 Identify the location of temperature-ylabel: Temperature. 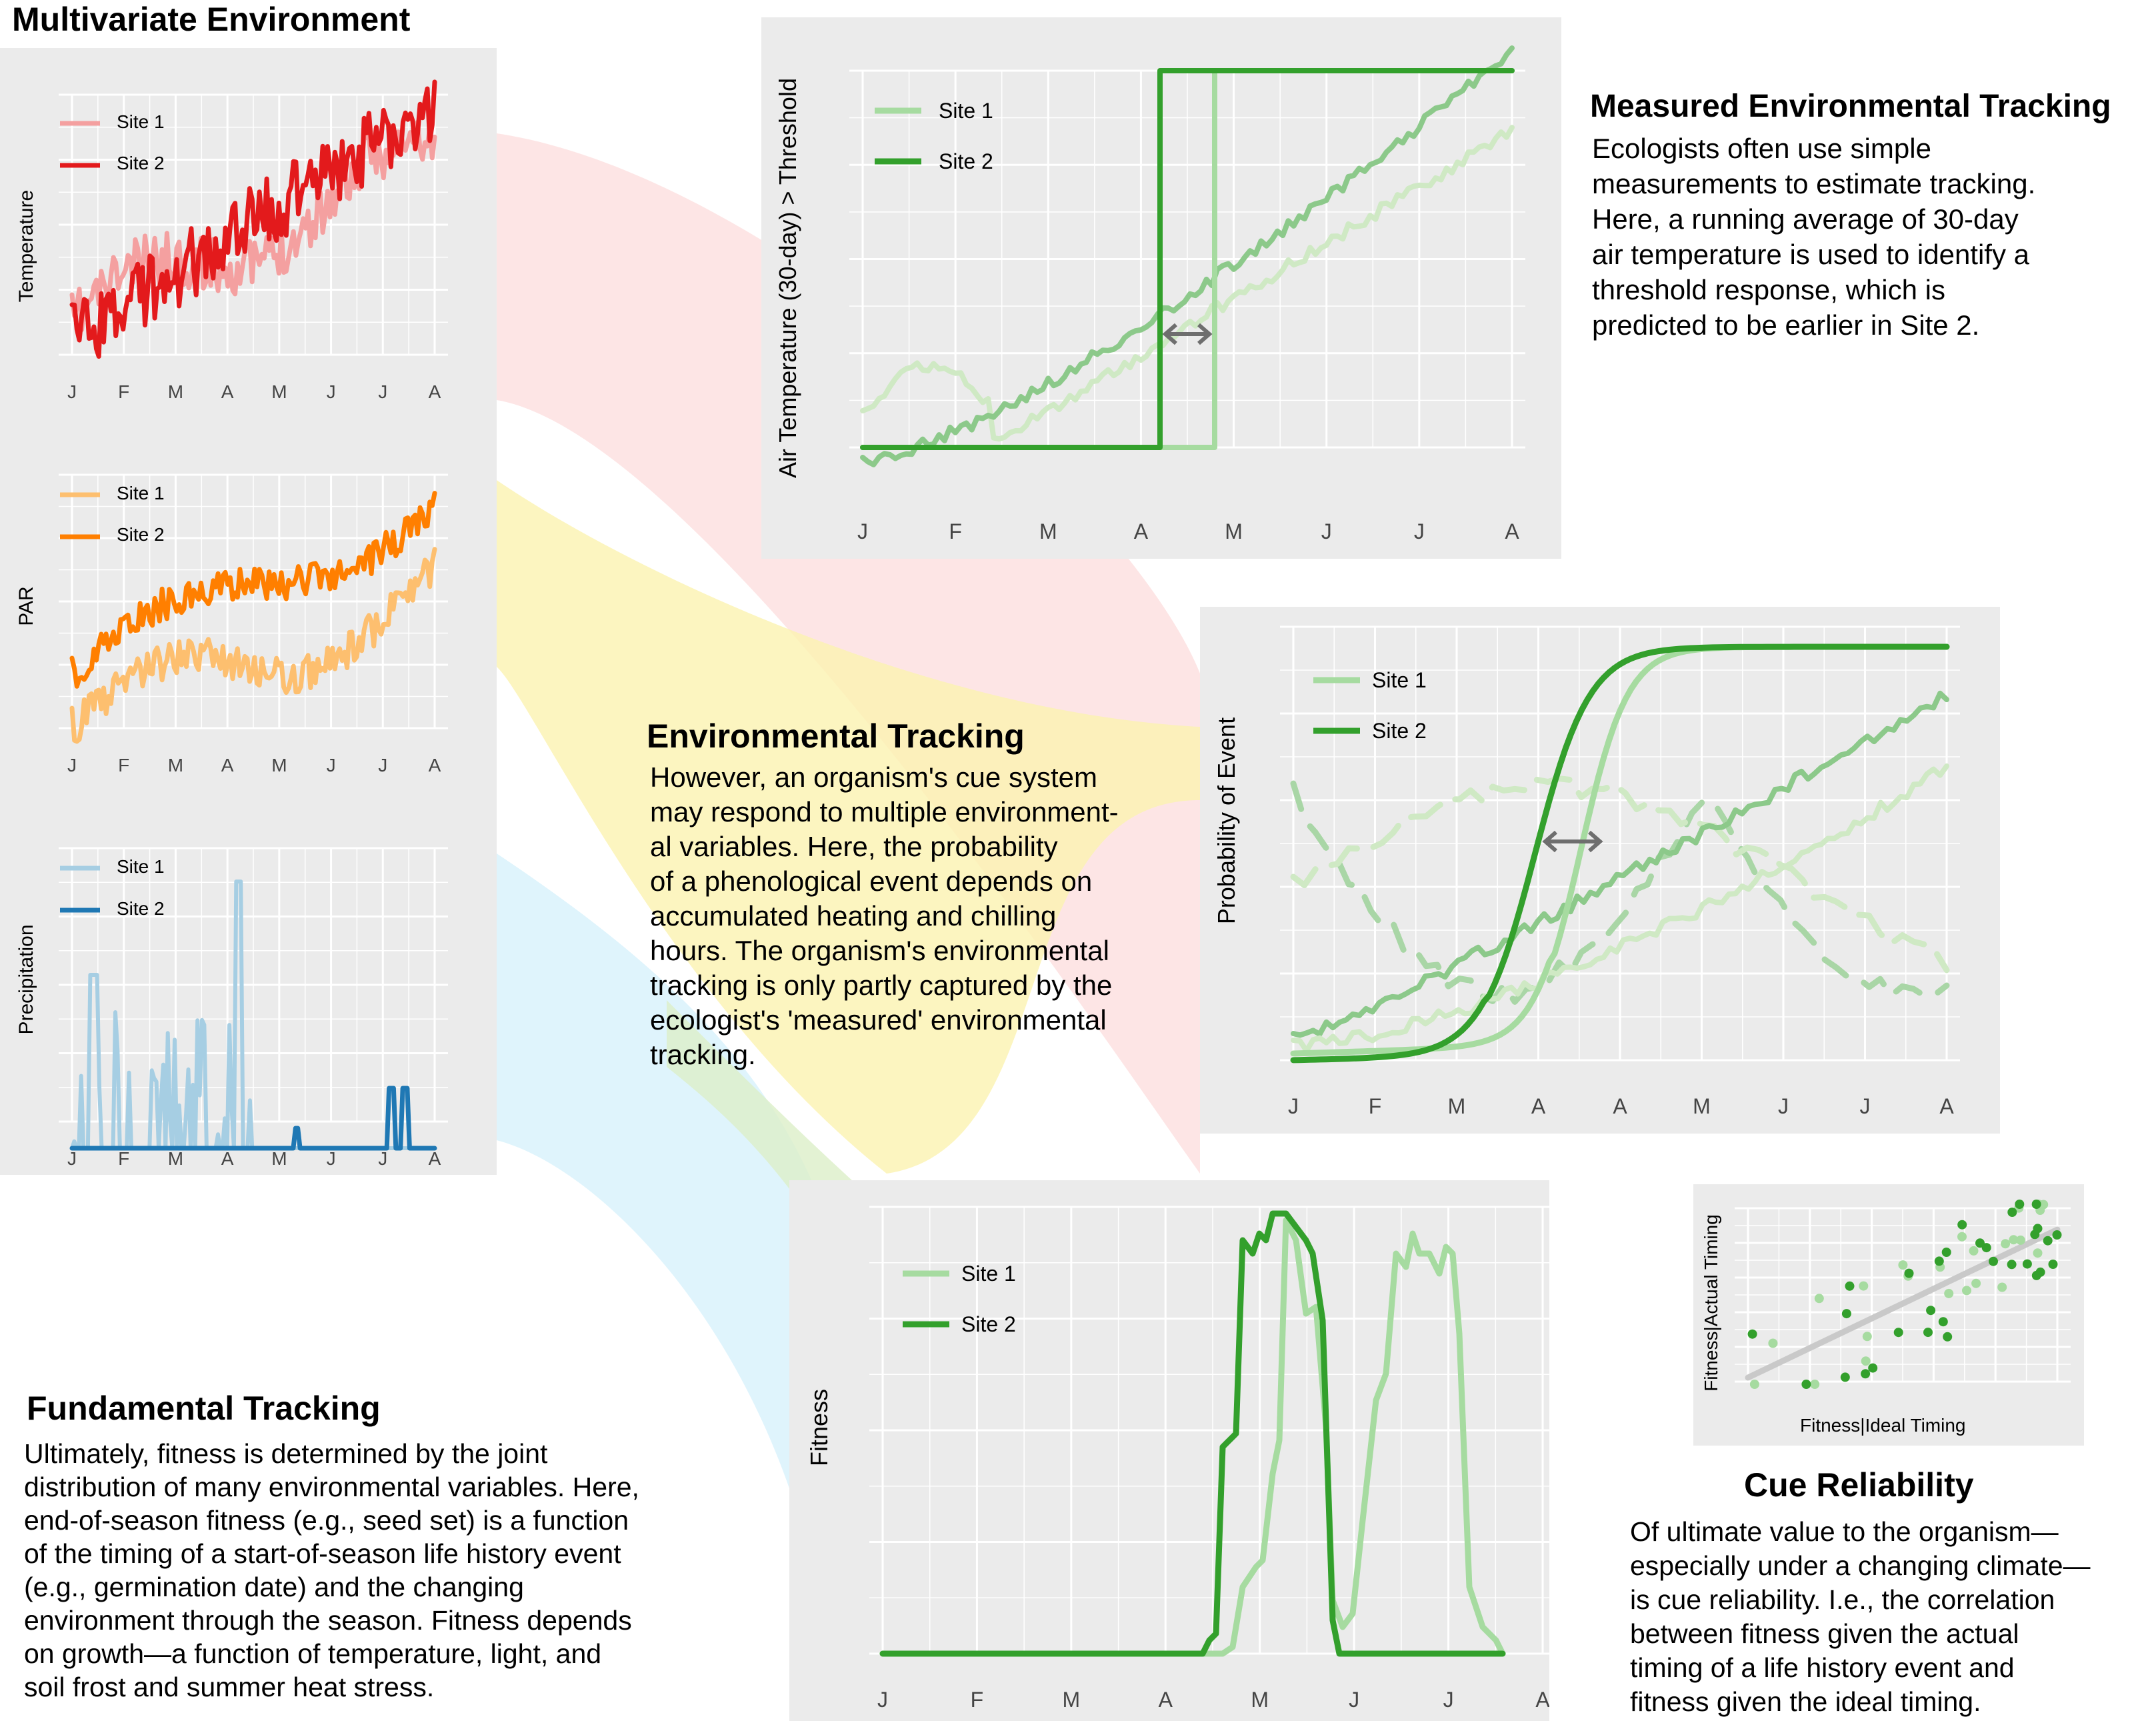
(26, 246).